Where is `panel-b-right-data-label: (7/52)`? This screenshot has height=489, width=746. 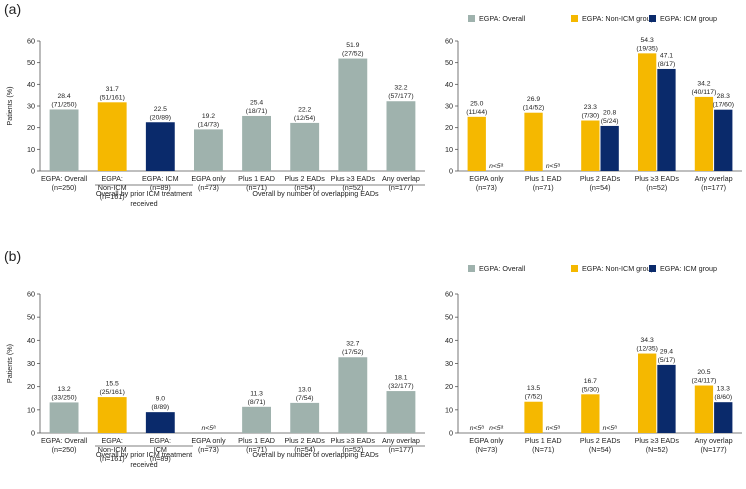 panel-b-right-data-label: (7/52) is located at coordinates (534, 397).